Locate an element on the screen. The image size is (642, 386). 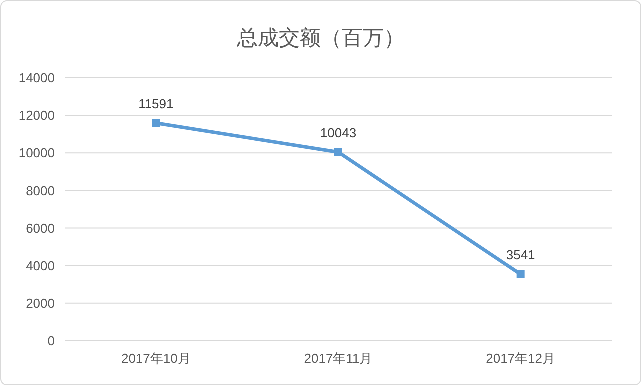
y-tick-label: 8000 is located at coordinates (40, 190).